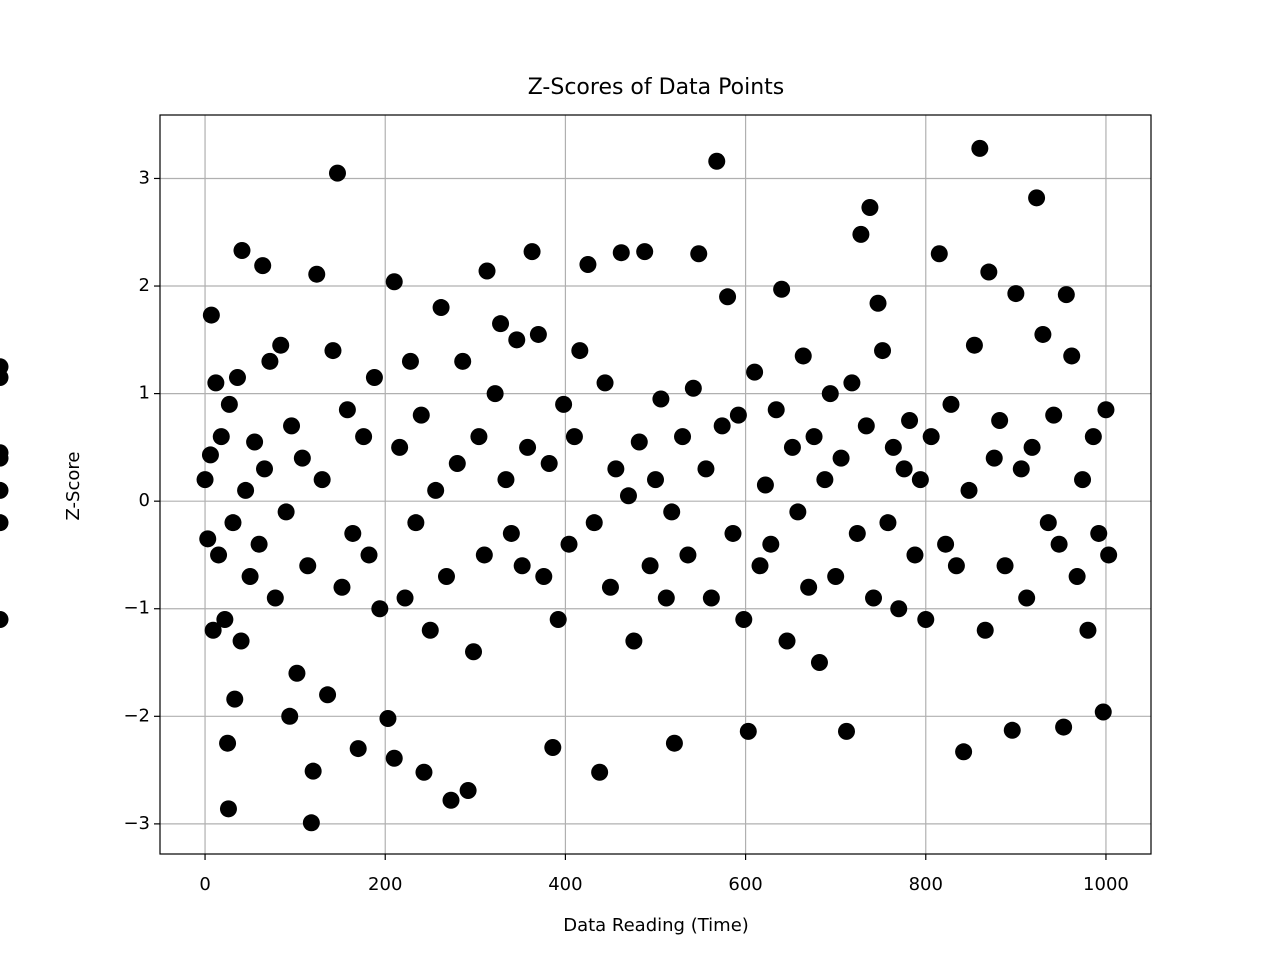 This screenshot has height=964, width=1280. I want to click on y-tick-label: 3, so click(144, 177).